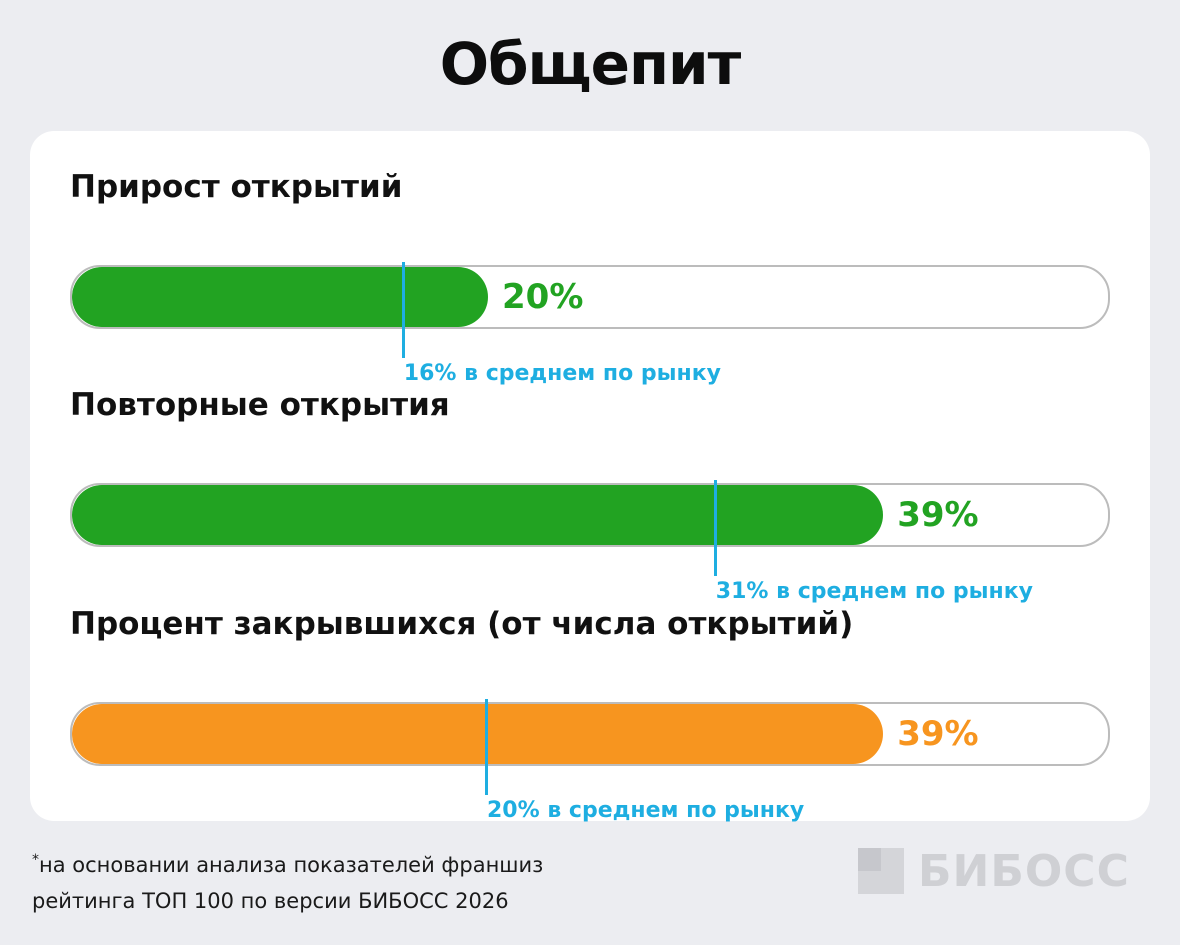 This screenshot has height=945, width=1180. I want to click on footnote-line-2: рейтинга ТОП 100 по версии БИБОСС 2026, so click(270, 901).